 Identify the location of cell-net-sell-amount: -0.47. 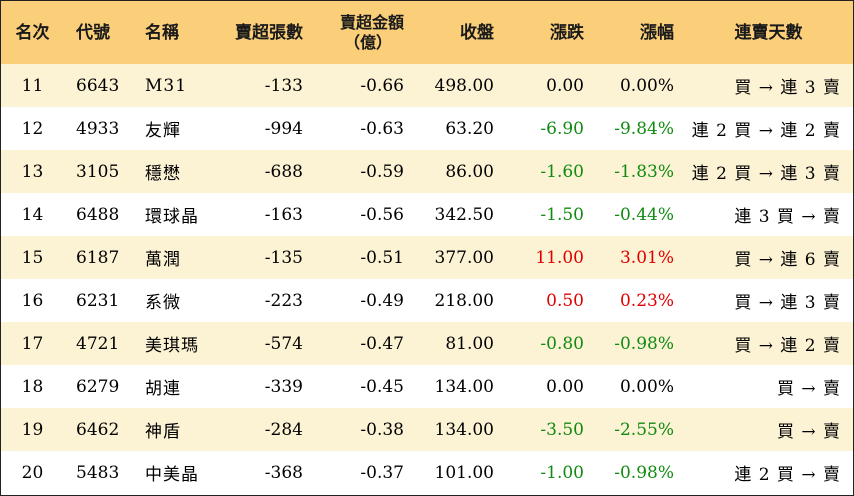
(382, 343).